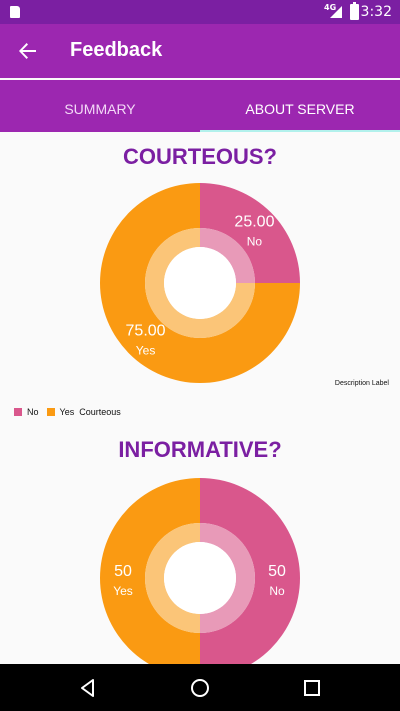 The height and width of the screenshot is (711, 400). I want to click on legend-label-yes: Yes, so click(67, 412).